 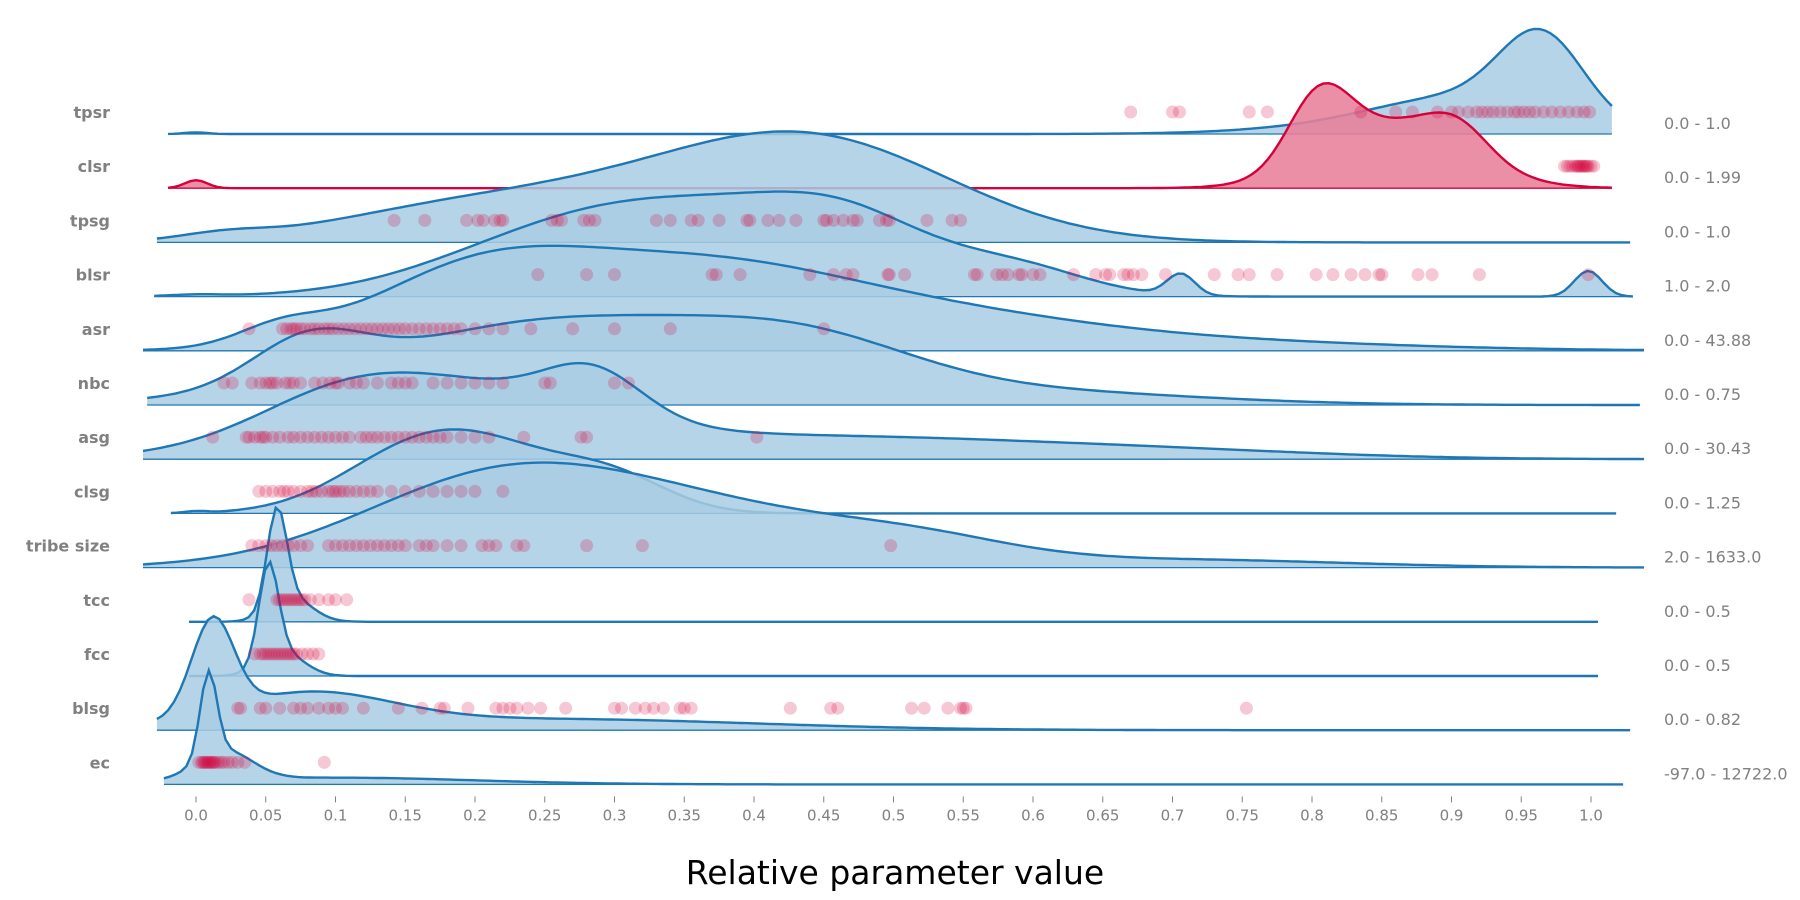 I want to click on points-tpsg, so click(x=677, y=220).